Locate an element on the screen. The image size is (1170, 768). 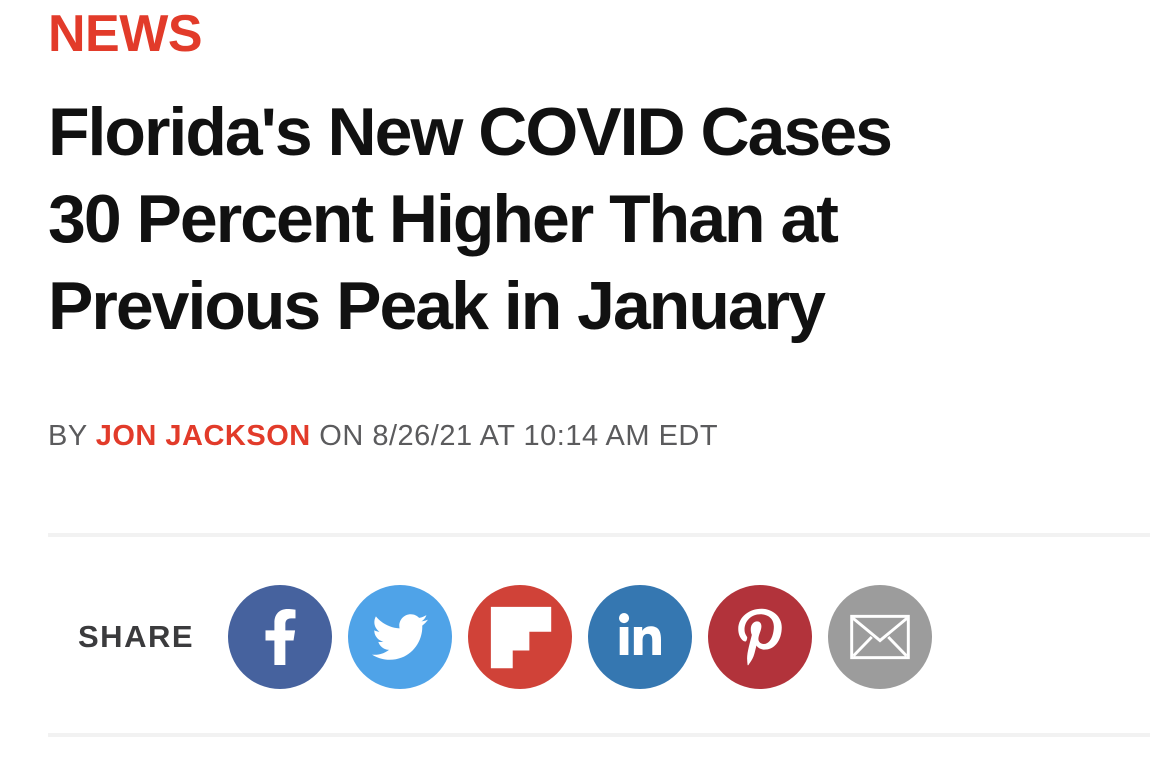
section-label: NEWS is located at coordinates (125, 34).